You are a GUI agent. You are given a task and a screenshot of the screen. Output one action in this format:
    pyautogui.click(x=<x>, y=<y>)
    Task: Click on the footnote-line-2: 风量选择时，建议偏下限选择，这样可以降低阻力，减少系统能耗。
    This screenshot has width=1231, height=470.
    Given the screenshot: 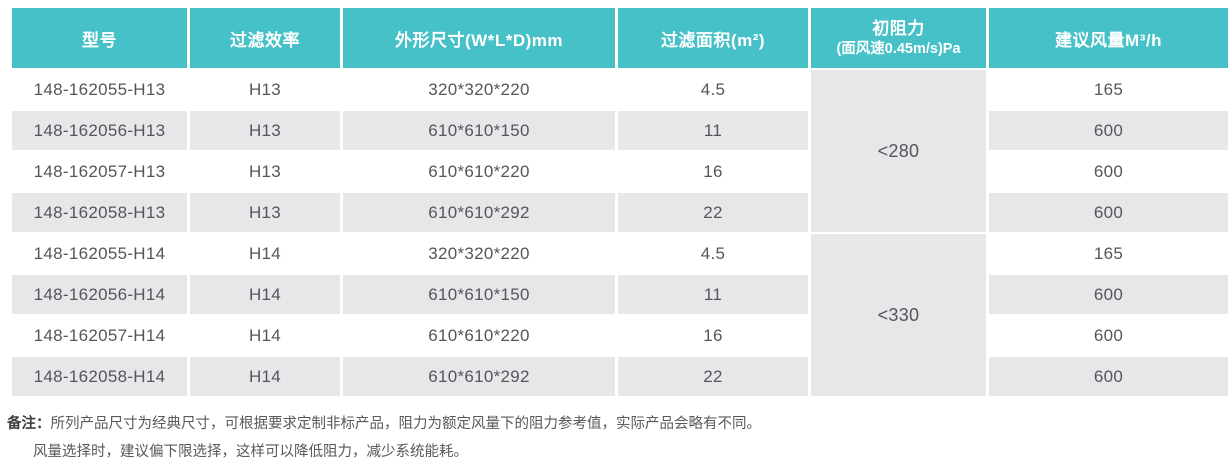 What is the action you would take?
    pyautogui.click(x=250, y=452)
    